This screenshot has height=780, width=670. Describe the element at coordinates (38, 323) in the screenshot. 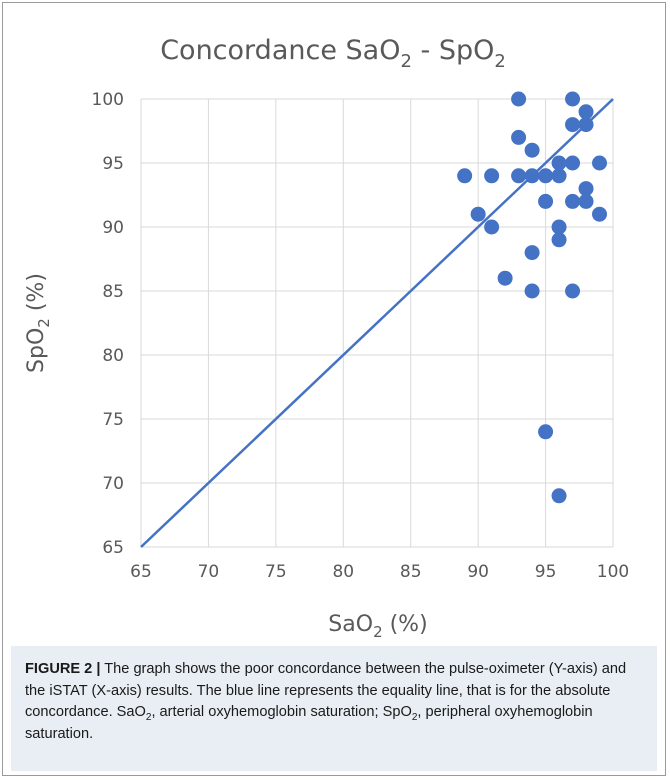

I see `y-axis-title: SpO2 (%)` at that location.